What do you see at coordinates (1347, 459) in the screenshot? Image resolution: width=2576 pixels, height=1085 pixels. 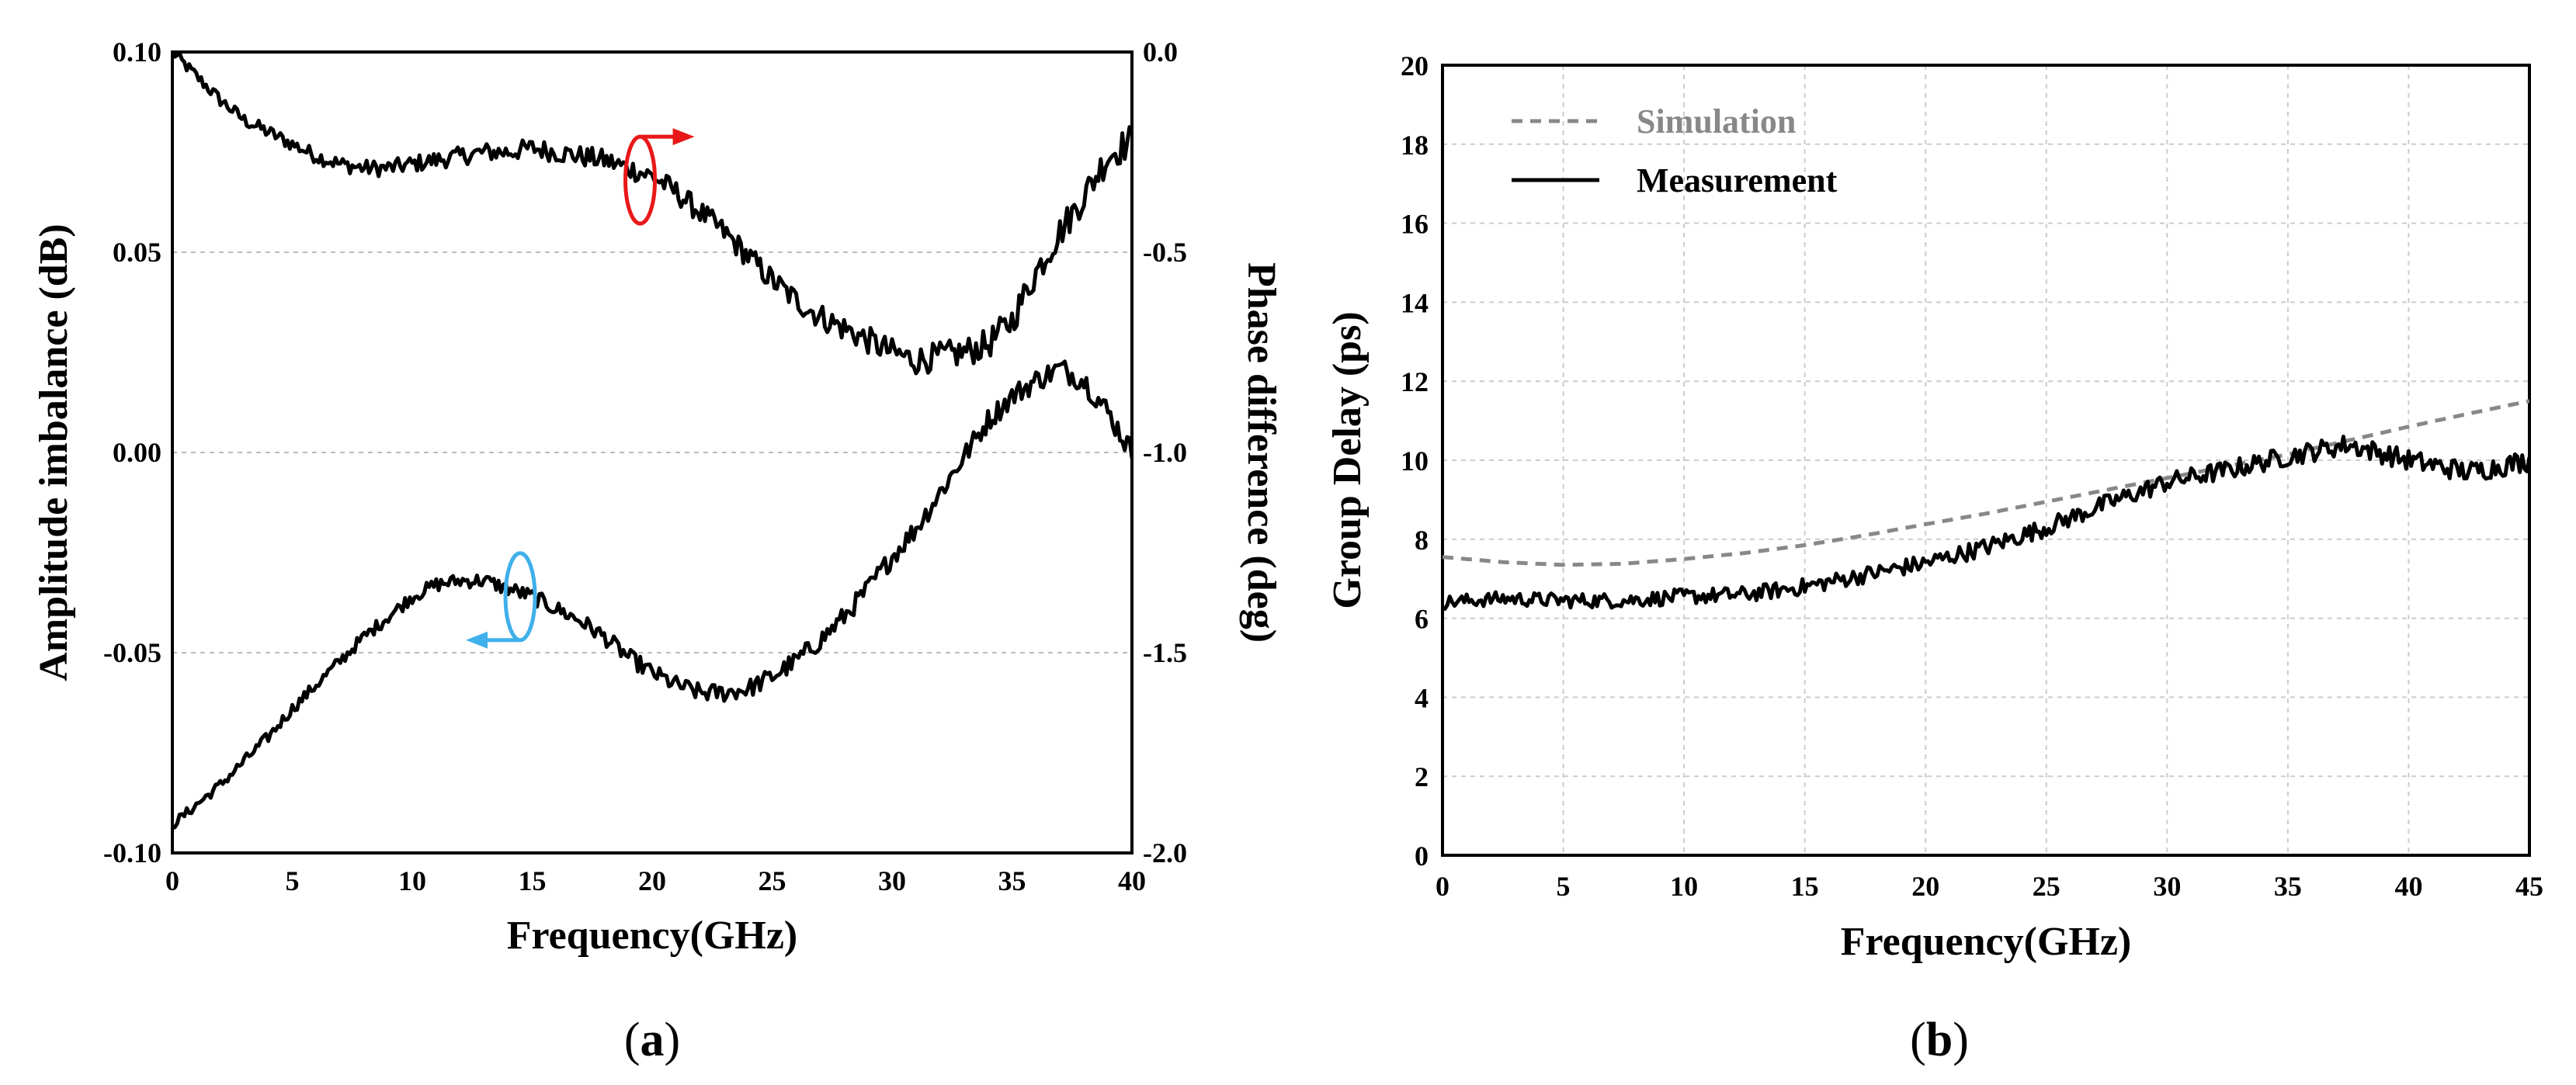 I see `y-axis-label-b: Group Delay (ps)` at bounding box center [1347, 459].